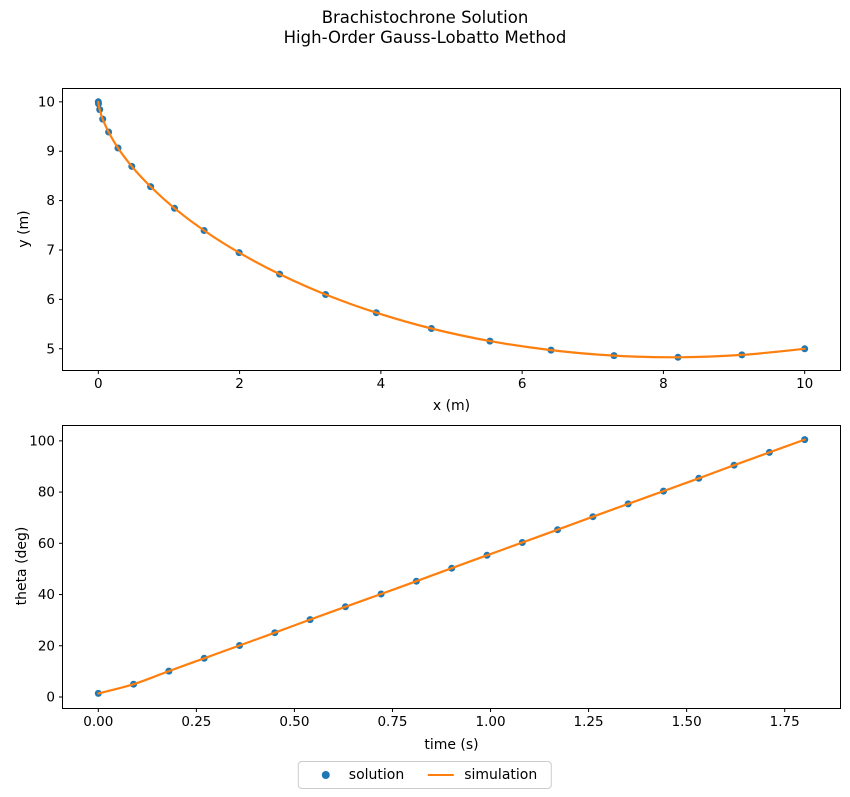  Describe the element at coordinates (326, 775) in the screenshot. I see `solution-dot-icon` at that location.